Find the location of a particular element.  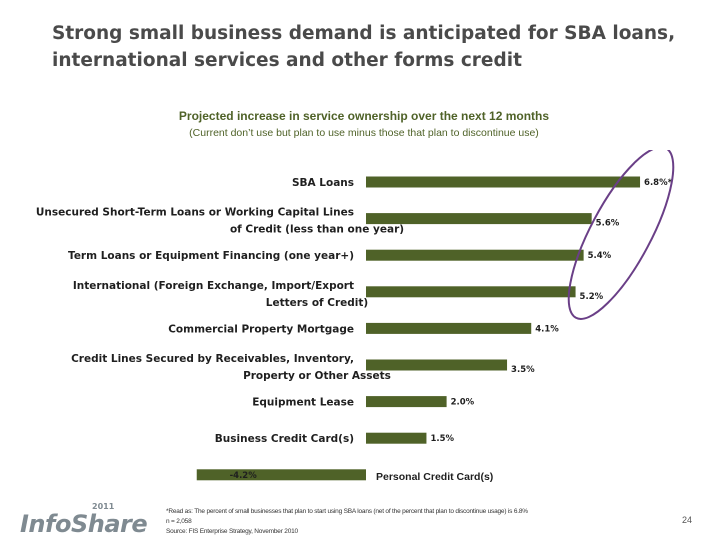

category-label-1: SBA Loans is located at coordinates (323, 183).